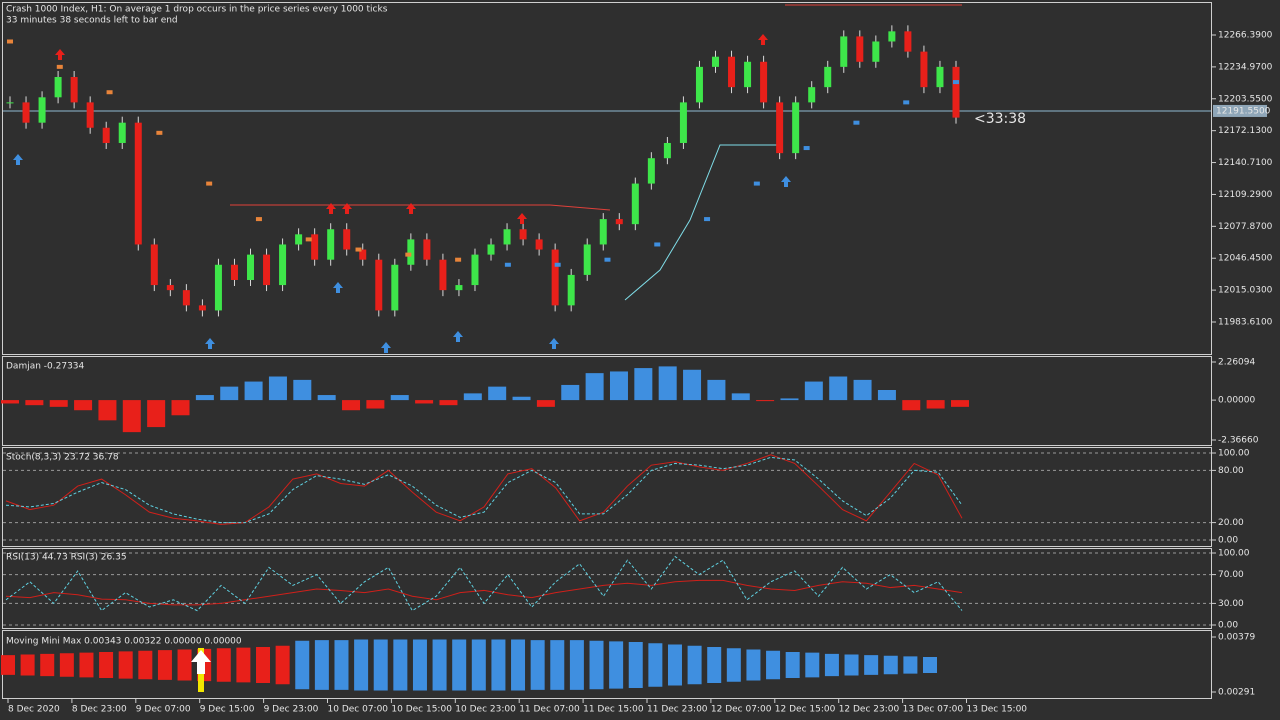  What do you see at coordinates (607, 497) in the screenshot?
I see `stoch-panel` at bounding box center [607, 497].